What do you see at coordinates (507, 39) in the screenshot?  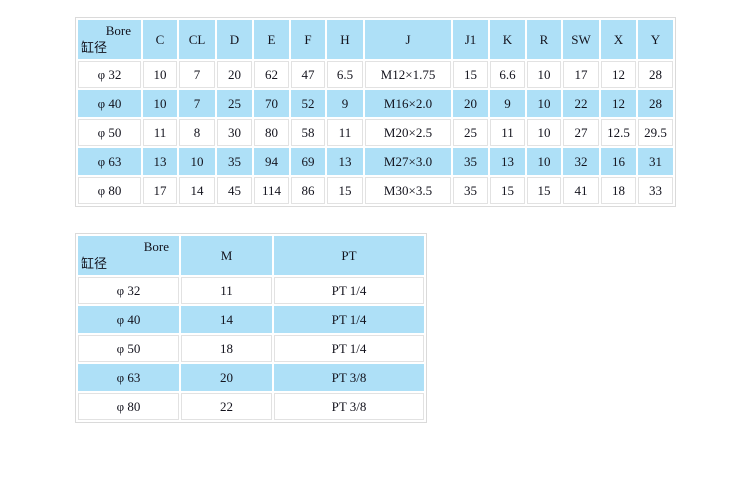 I see `column-header: K` at bounding box center [507, 39].